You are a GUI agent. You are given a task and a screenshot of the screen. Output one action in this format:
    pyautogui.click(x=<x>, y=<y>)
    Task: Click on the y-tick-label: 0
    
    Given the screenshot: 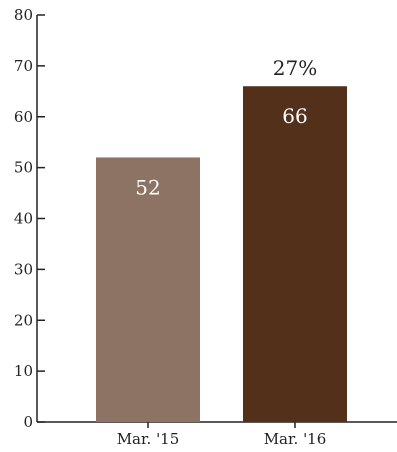 What is the action you would take?
    pyautogui.click(x=28, y=422)
    